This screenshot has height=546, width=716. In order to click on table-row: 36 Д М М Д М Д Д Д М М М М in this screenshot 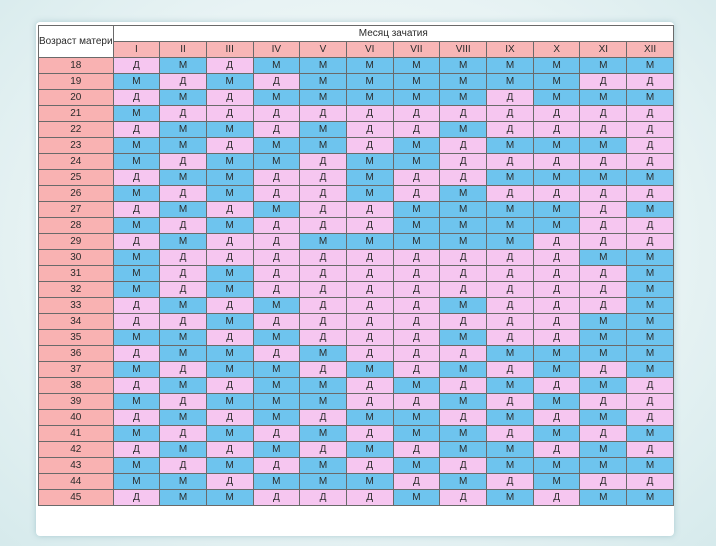, I will do `click(356, 353)`.